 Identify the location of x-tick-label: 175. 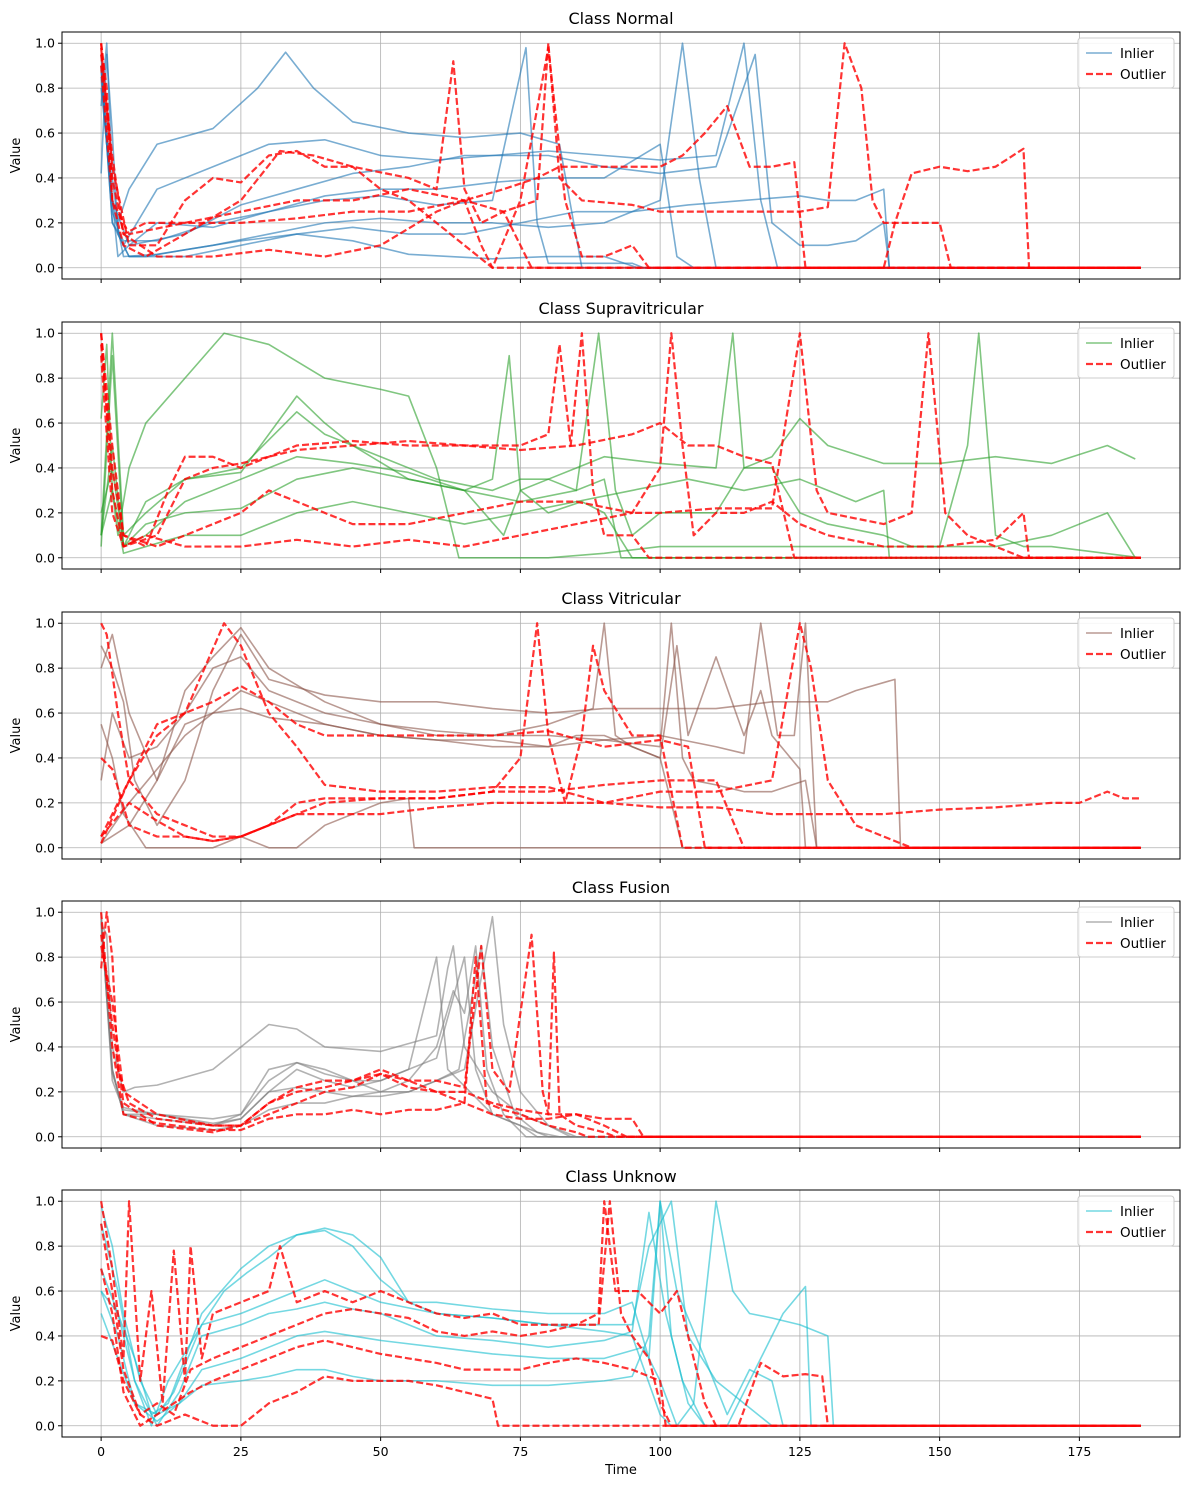
(1079, 1451).